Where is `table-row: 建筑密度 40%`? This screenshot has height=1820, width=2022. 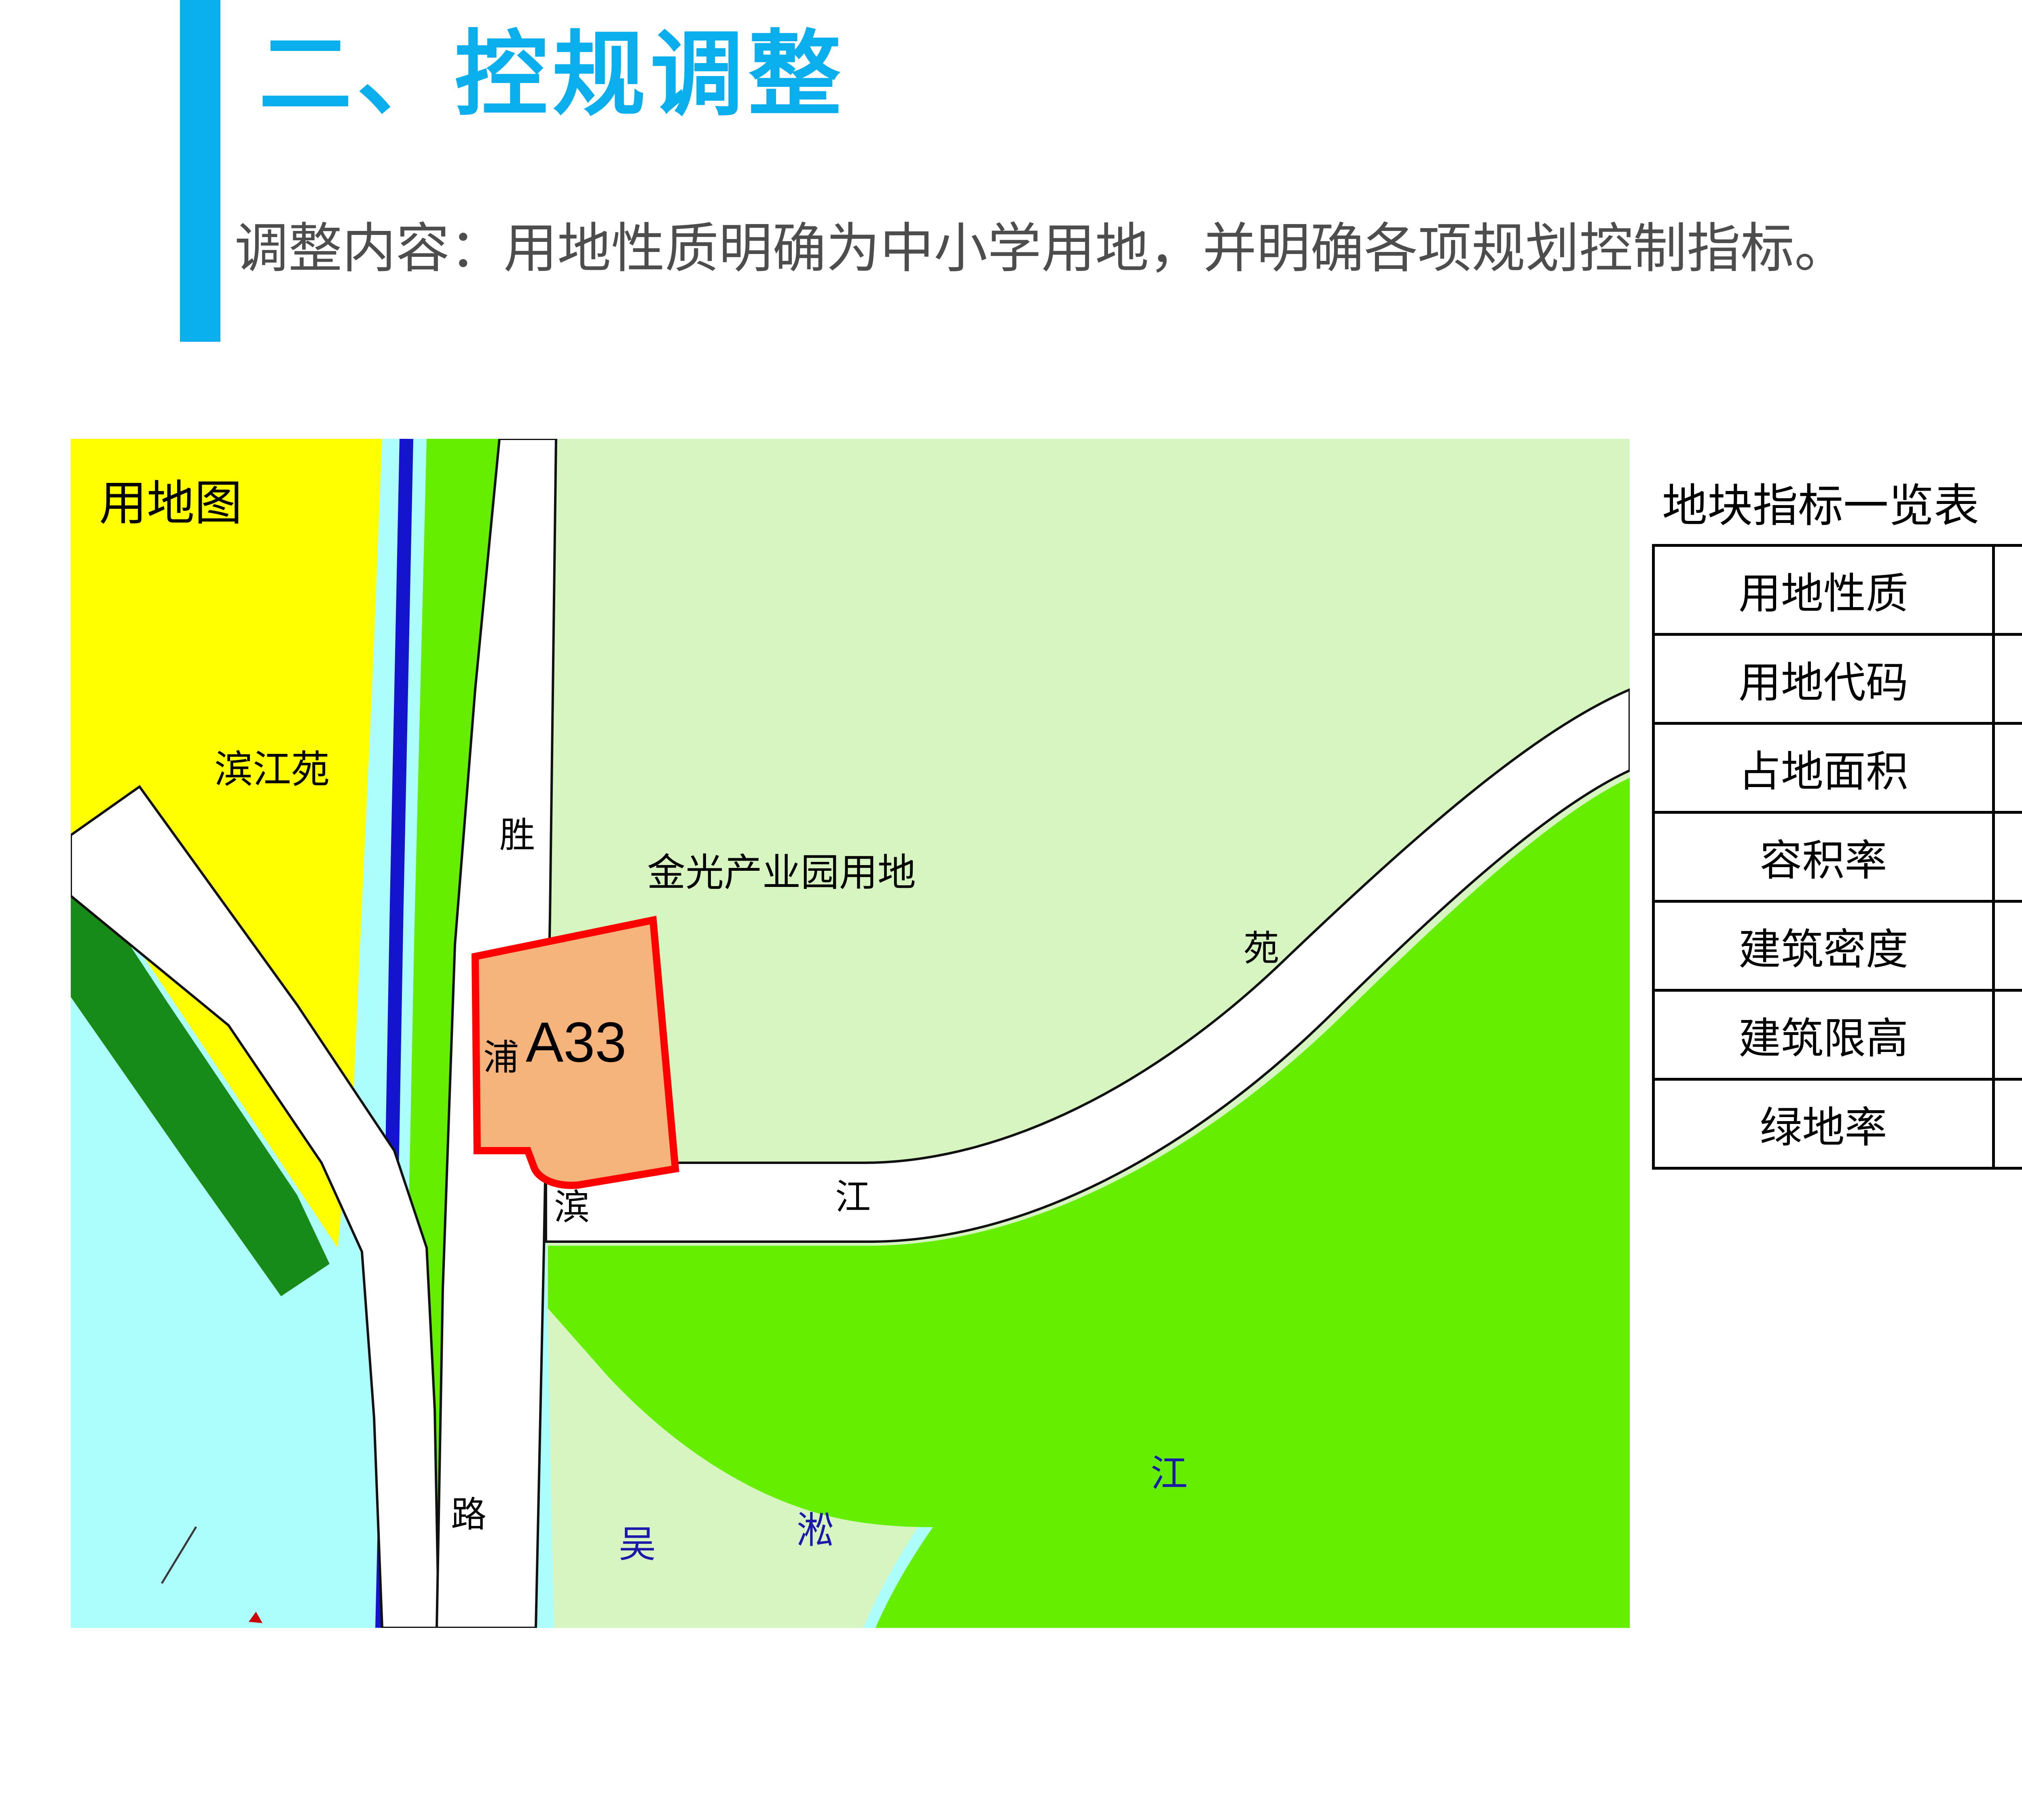
table-row: 建筑密度 40% is located at coordinates (1837, 946).